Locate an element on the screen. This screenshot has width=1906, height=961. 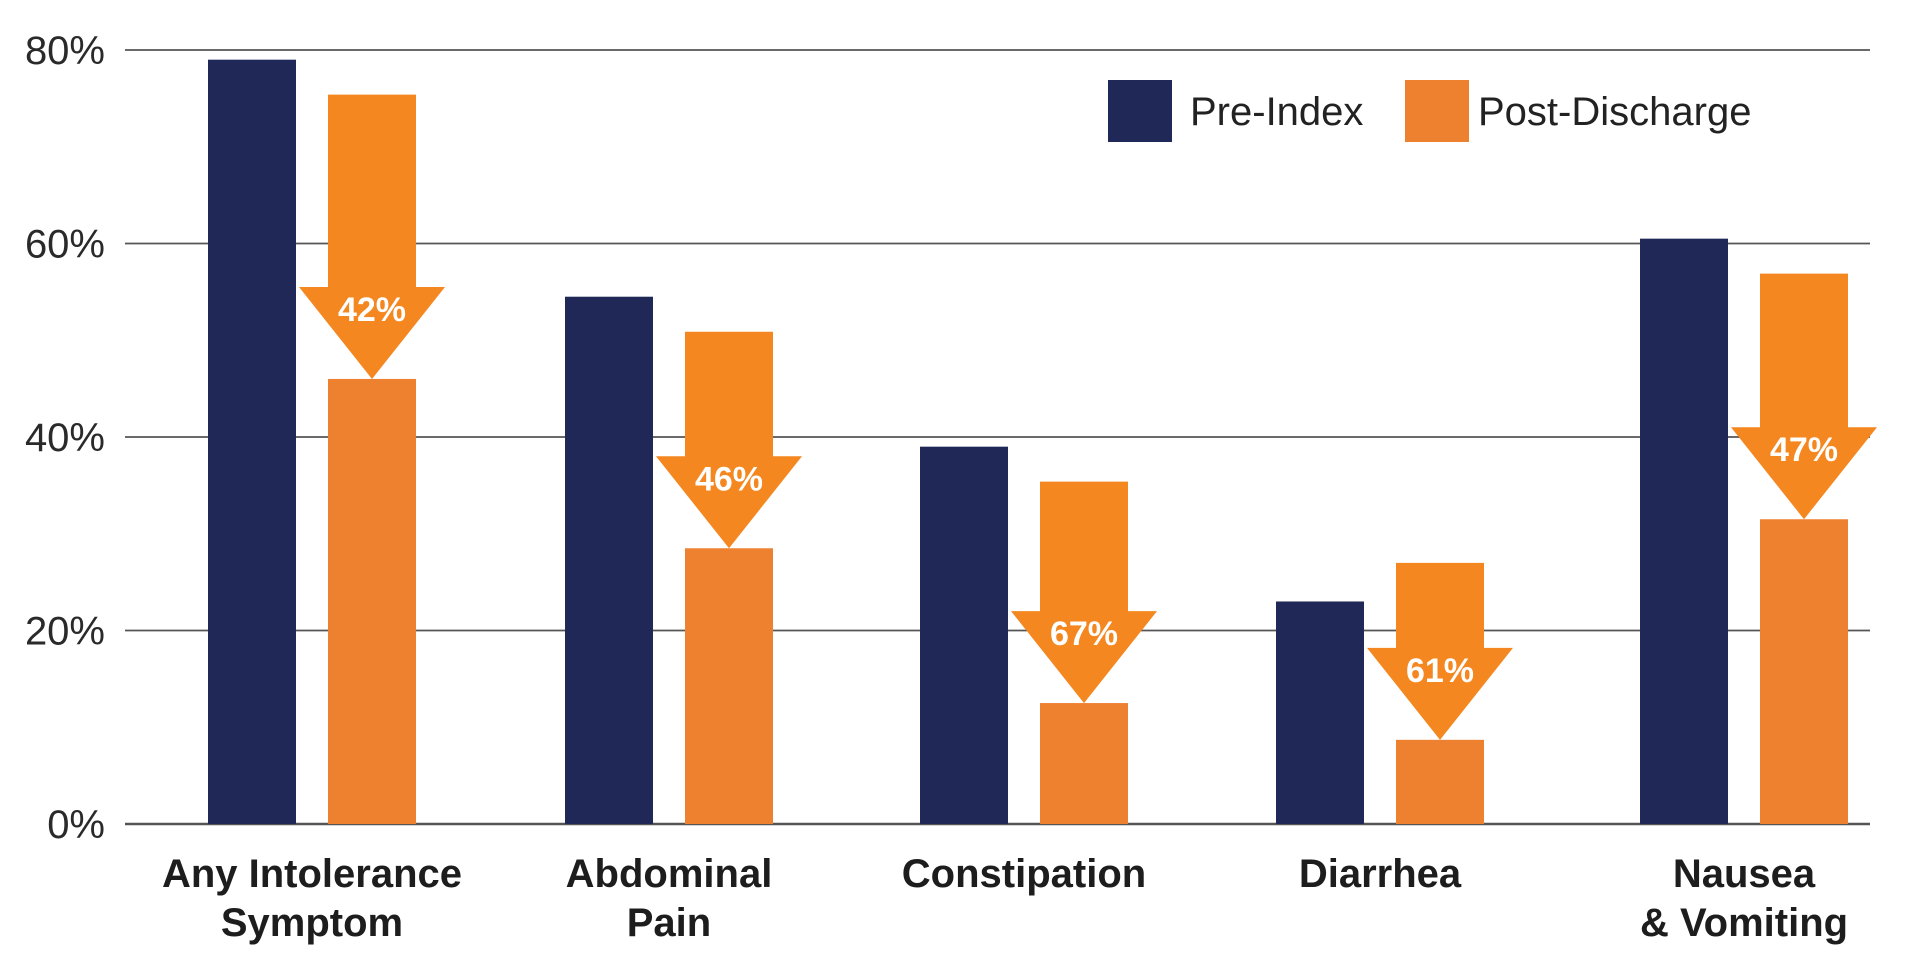
legend-label-pre-index: Pre-Index is located at coordinates (1276, 112).